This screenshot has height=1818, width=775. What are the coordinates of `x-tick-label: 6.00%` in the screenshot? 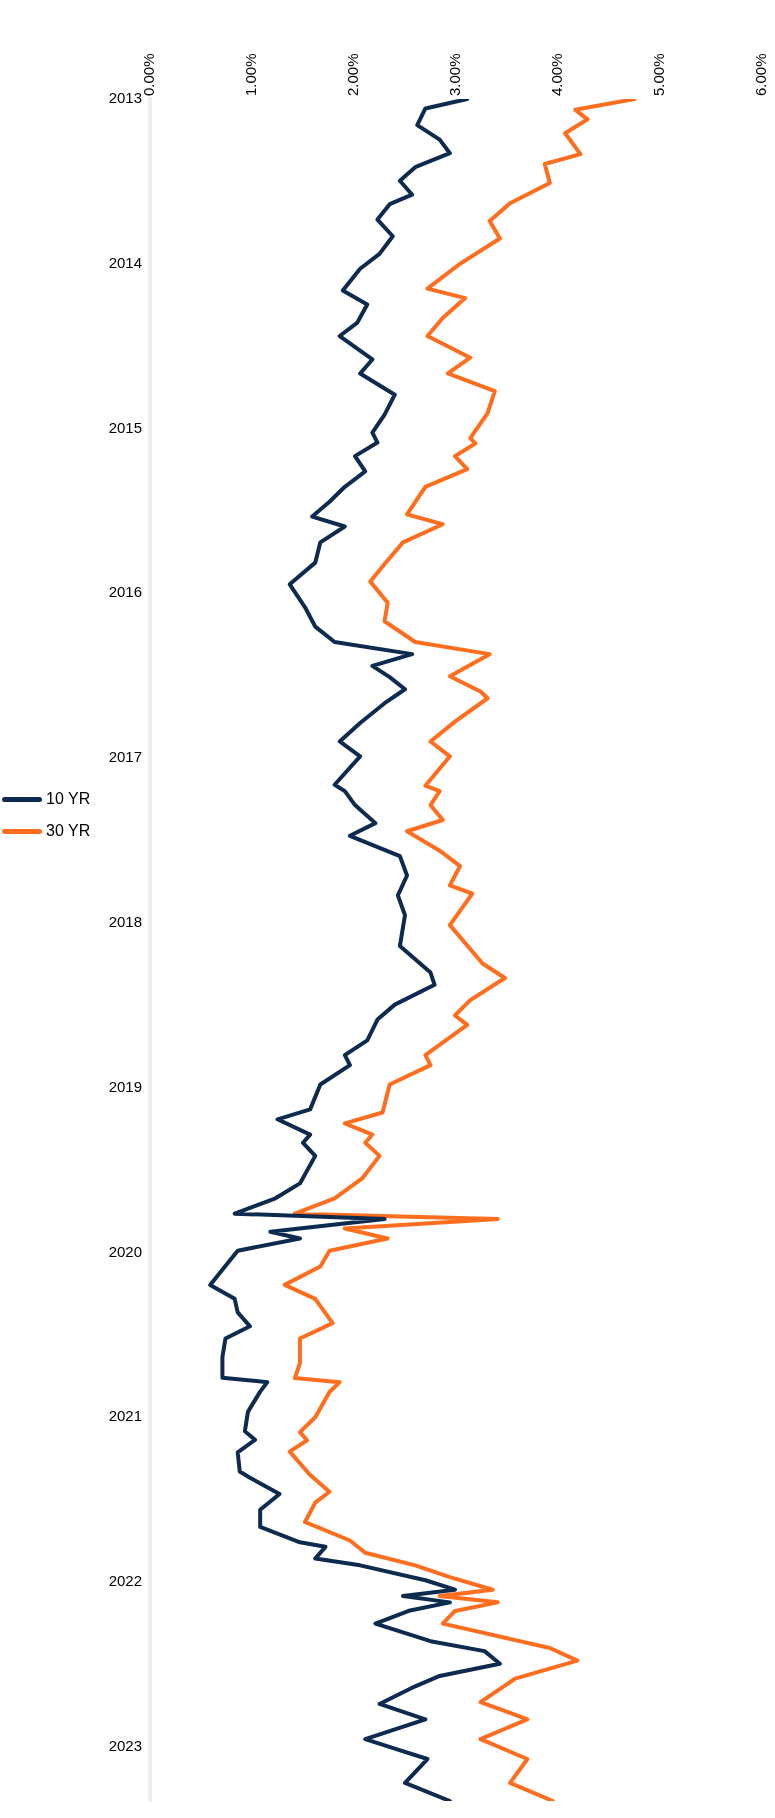 It's located at (761, 74).